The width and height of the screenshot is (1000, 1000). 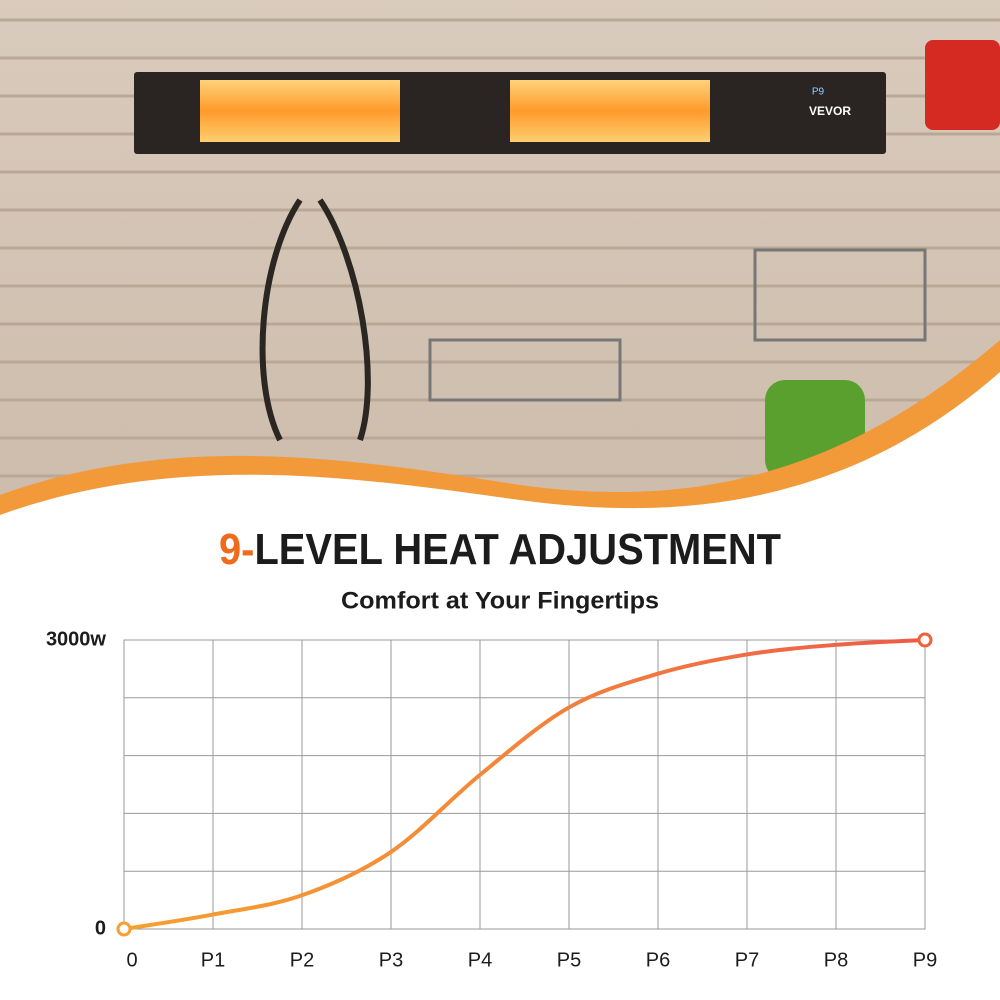 I want to click on chart-title: 9-LEVEL HEAT ADJUSTMENT, so click(x=500, y=549).